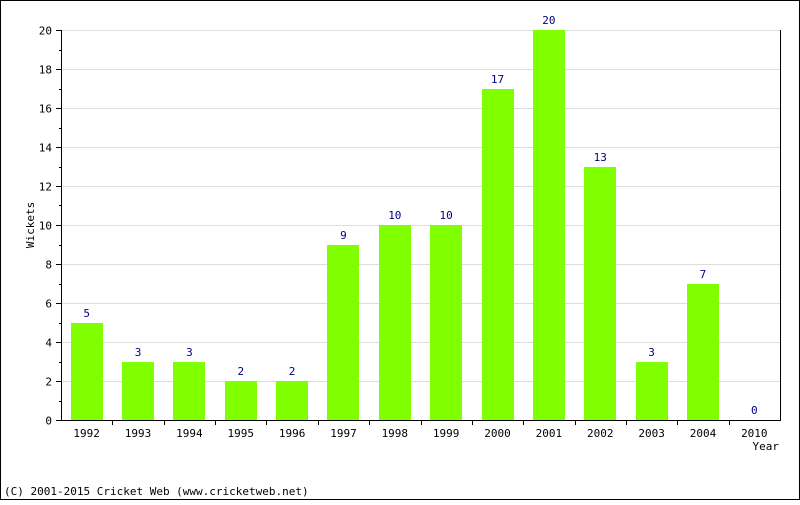  What do you see at coordinates (45, 109) in the screenshot?
I see `y-tick-label: 16` at bounding box center [45, 109].